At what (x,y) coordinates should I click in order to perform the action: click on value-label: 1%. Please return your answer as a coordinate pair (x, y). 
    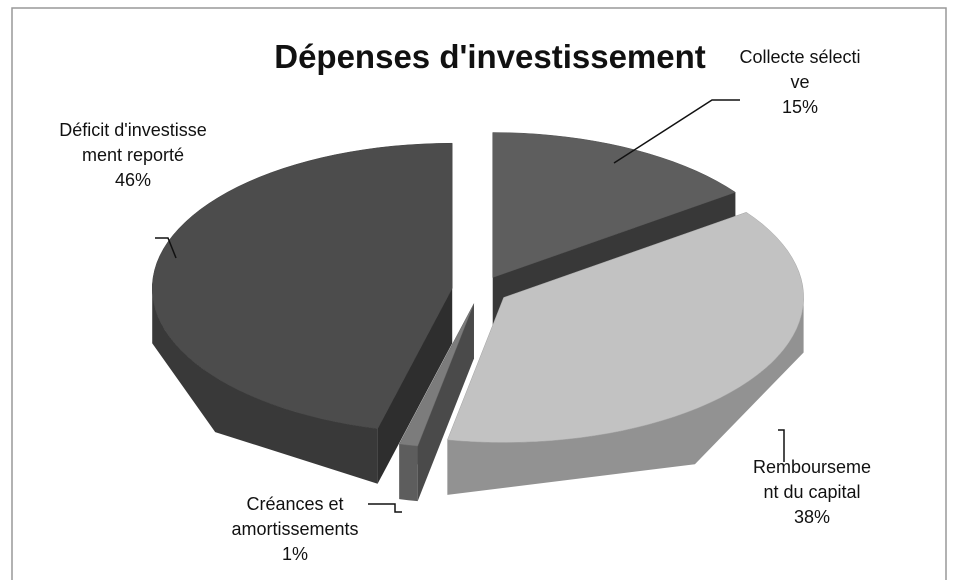
    Looking at the image, I should click on (294, 554).